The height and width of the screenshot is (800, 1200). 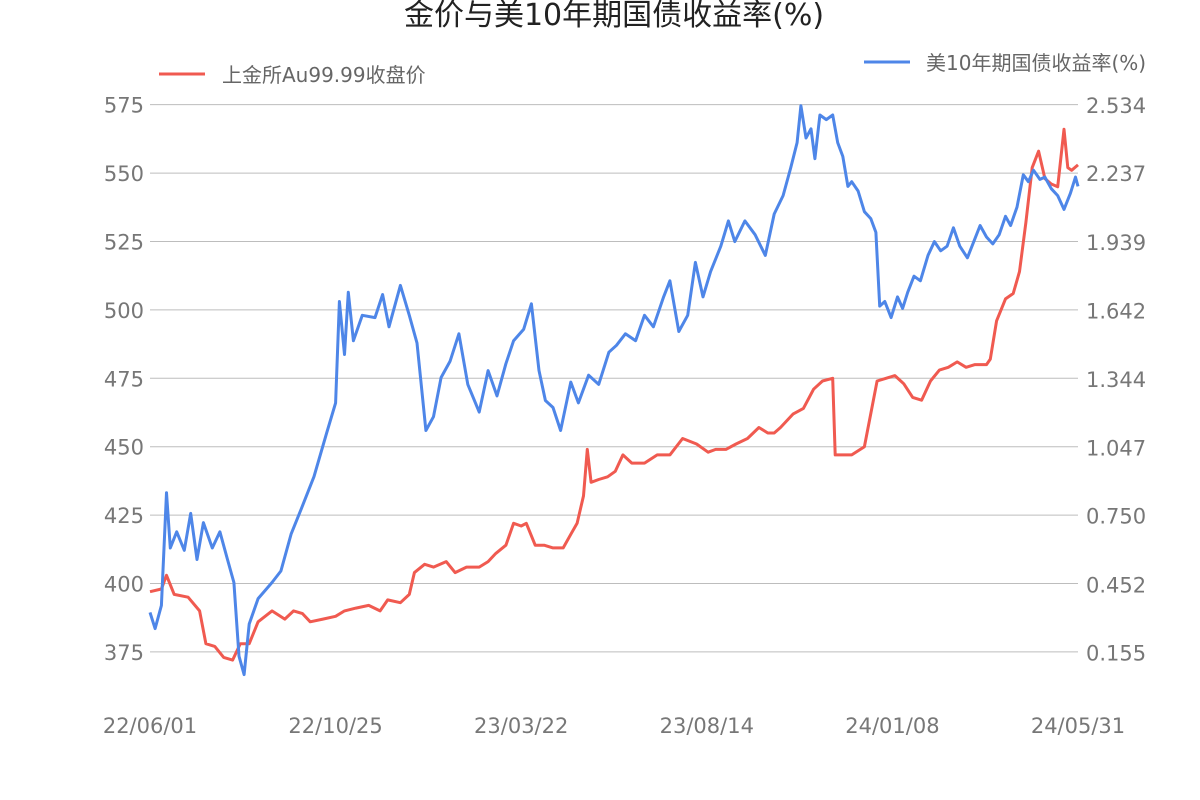 What do you see at coordinates (521, 726) in the screenshot?
I see `x-axis-tick-label: 23/03/22` at bounding box center [521, 726].